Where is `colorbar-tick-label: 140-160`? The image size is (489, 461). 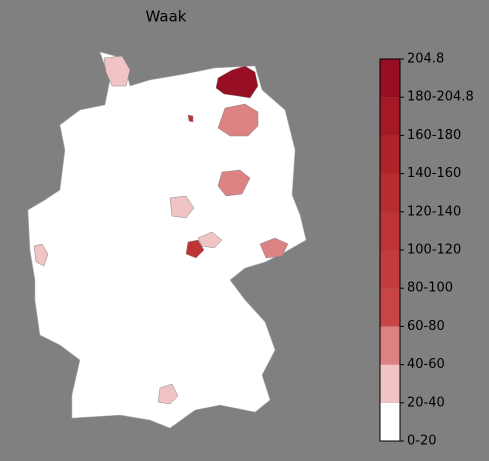
colorbar-tick-label: 140-160 is located at coordinates (434, 173).